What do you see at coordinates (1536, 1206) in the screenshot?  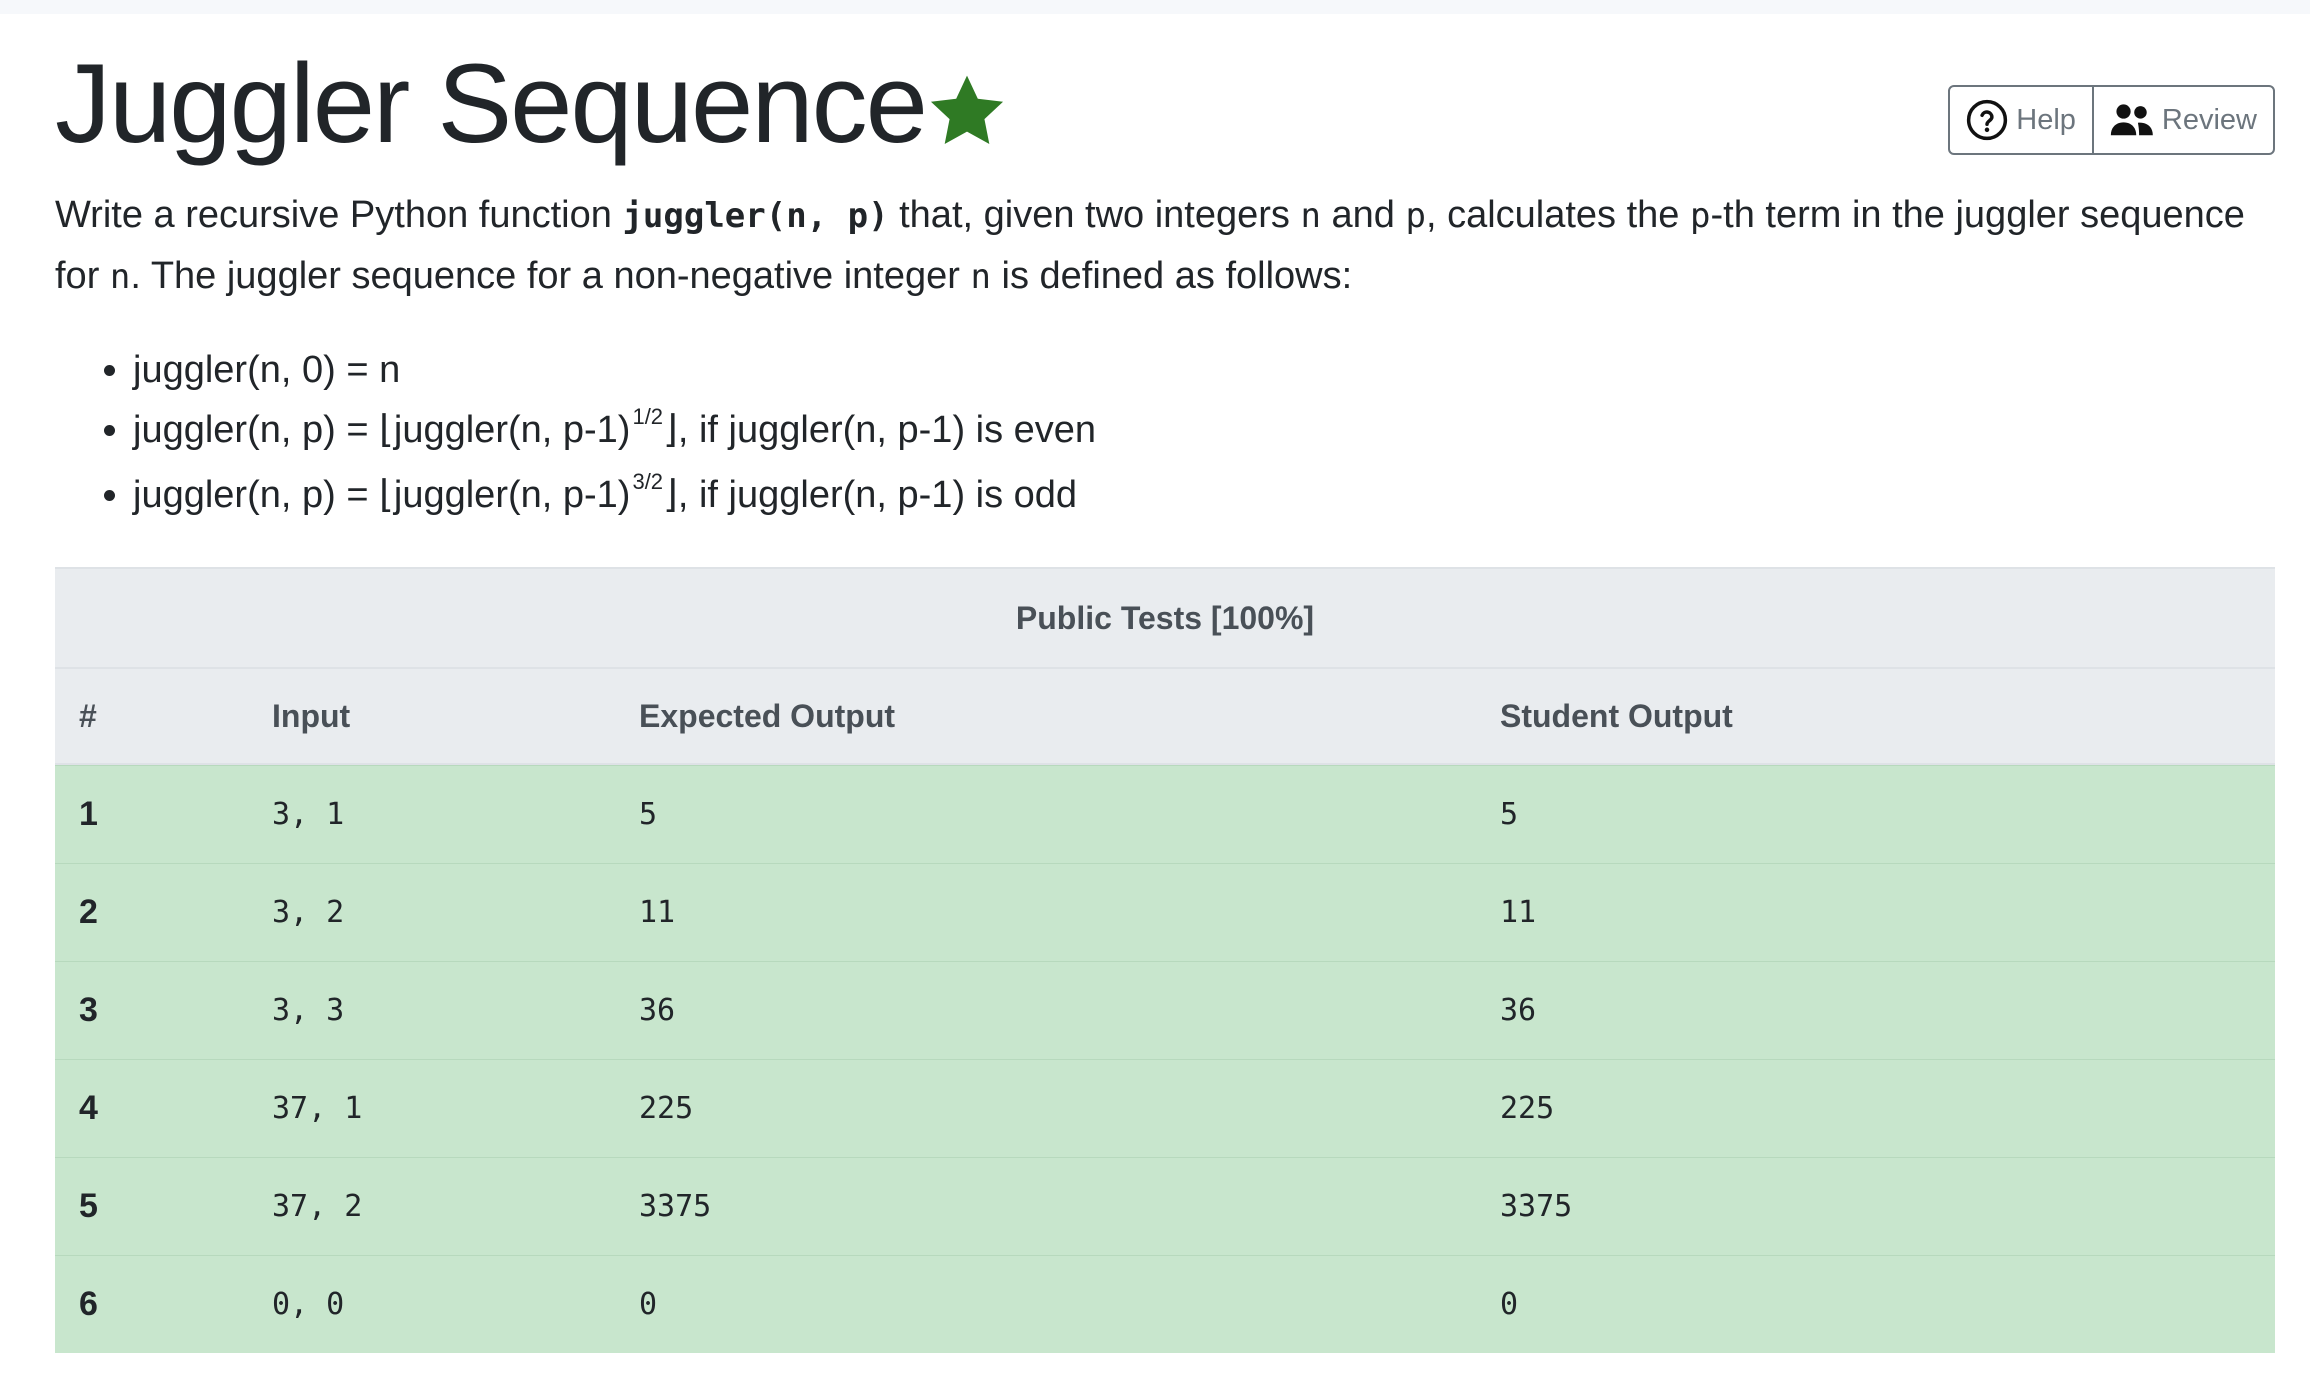 I see `student-output: 3375` at bounding box center [1536, 1206].